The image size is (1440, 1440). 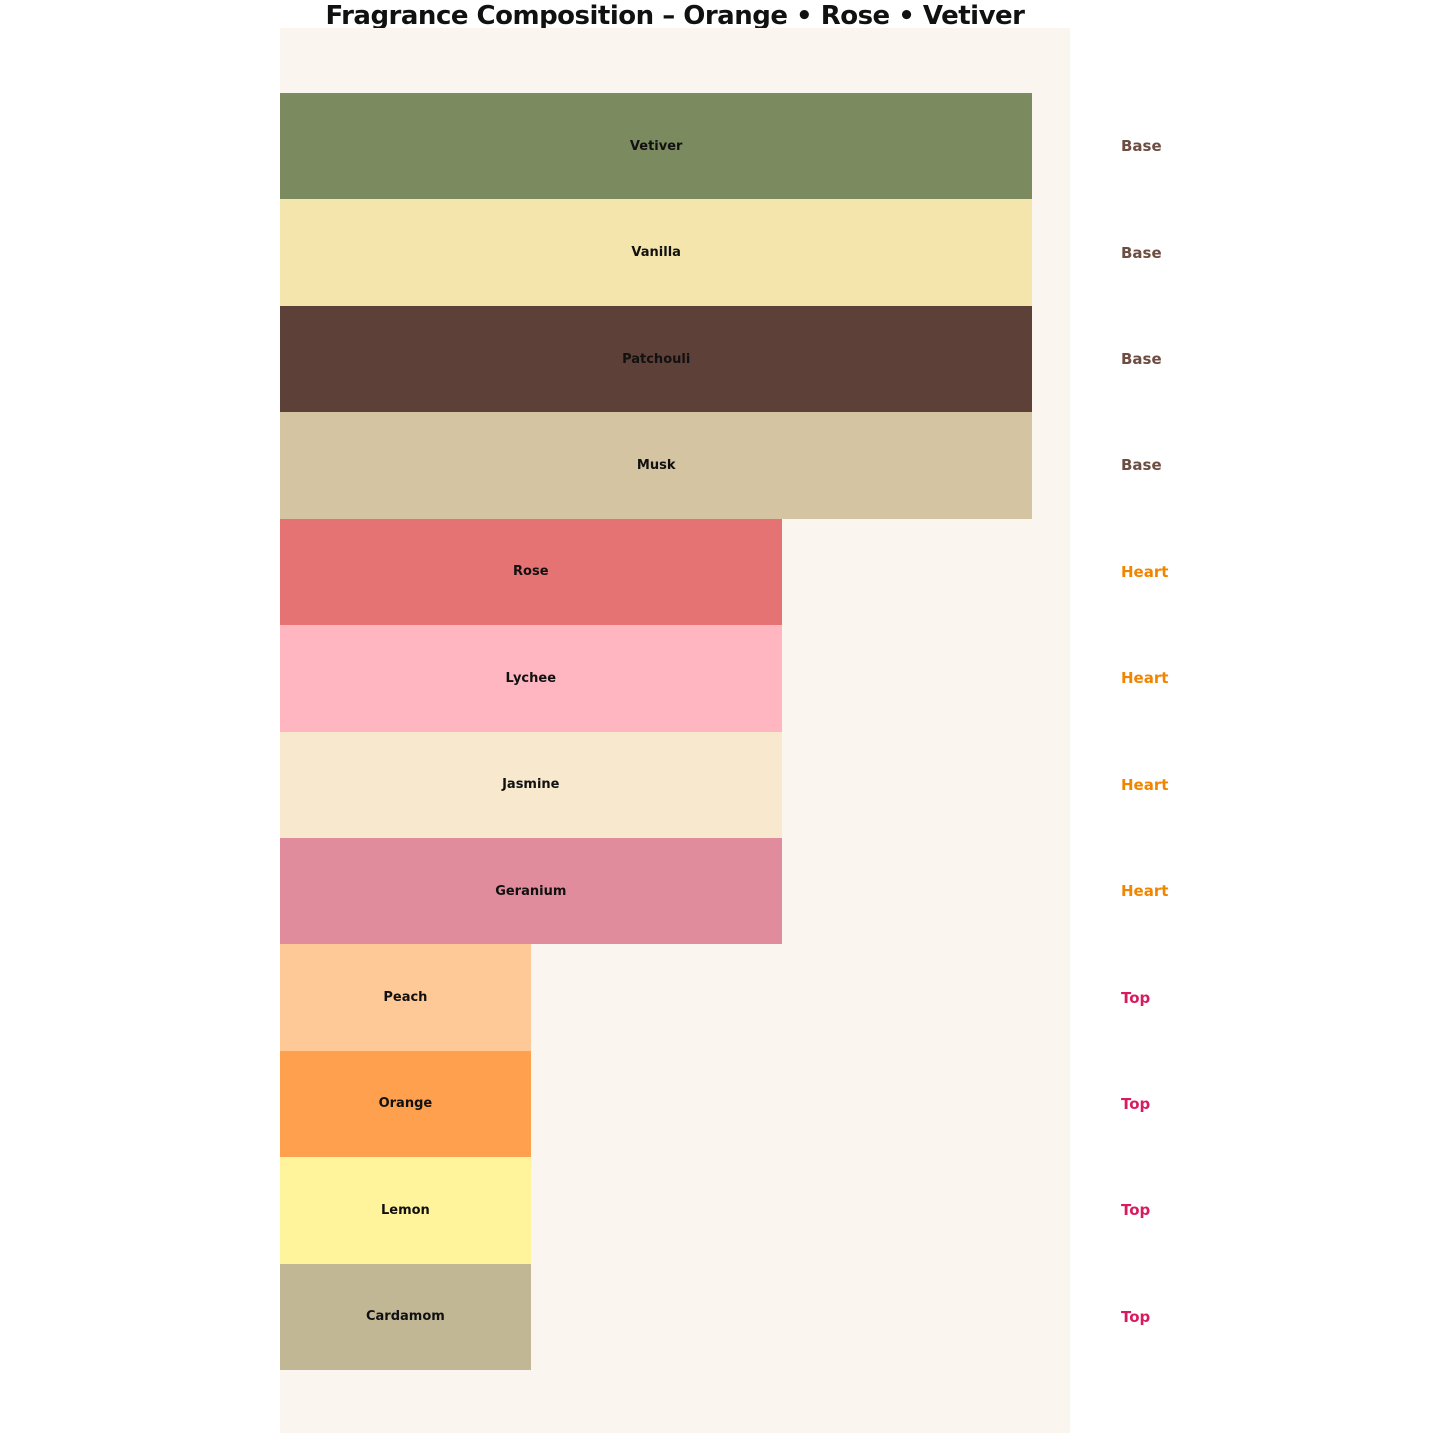 I want to click on bar-geranium: Geranium, so click(x=531, y=891).